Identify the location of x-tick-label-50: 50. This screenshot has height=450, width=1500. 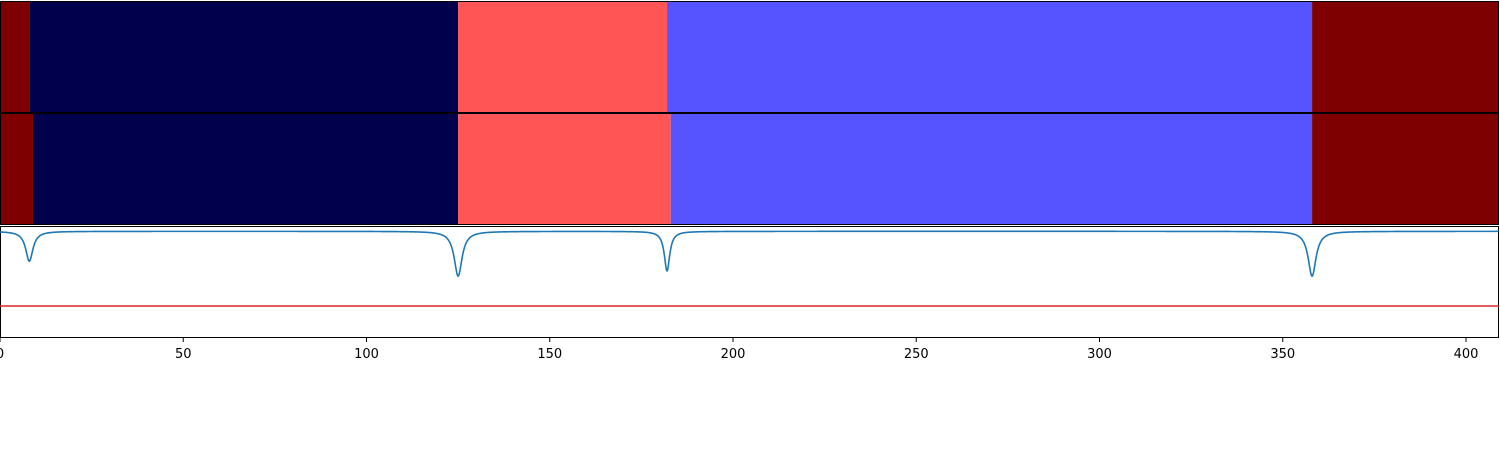
(183, 354).